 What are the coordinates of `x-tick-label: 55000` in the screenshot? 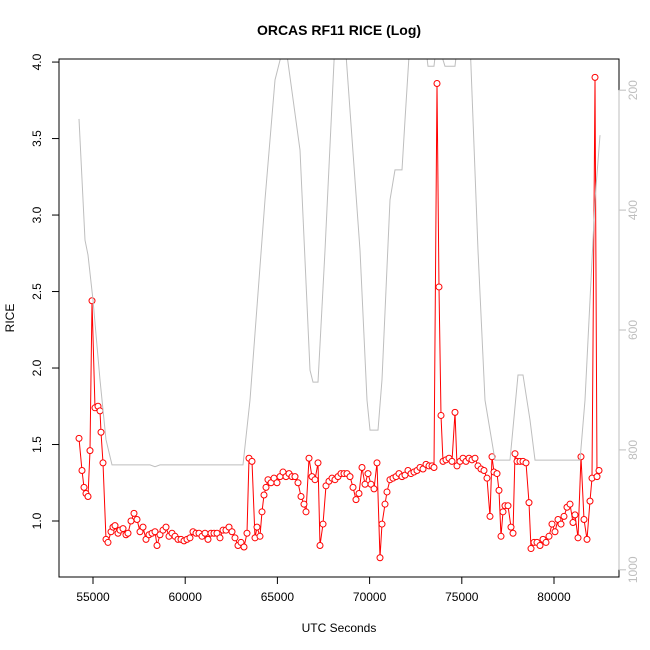 It's located at (93, 597).